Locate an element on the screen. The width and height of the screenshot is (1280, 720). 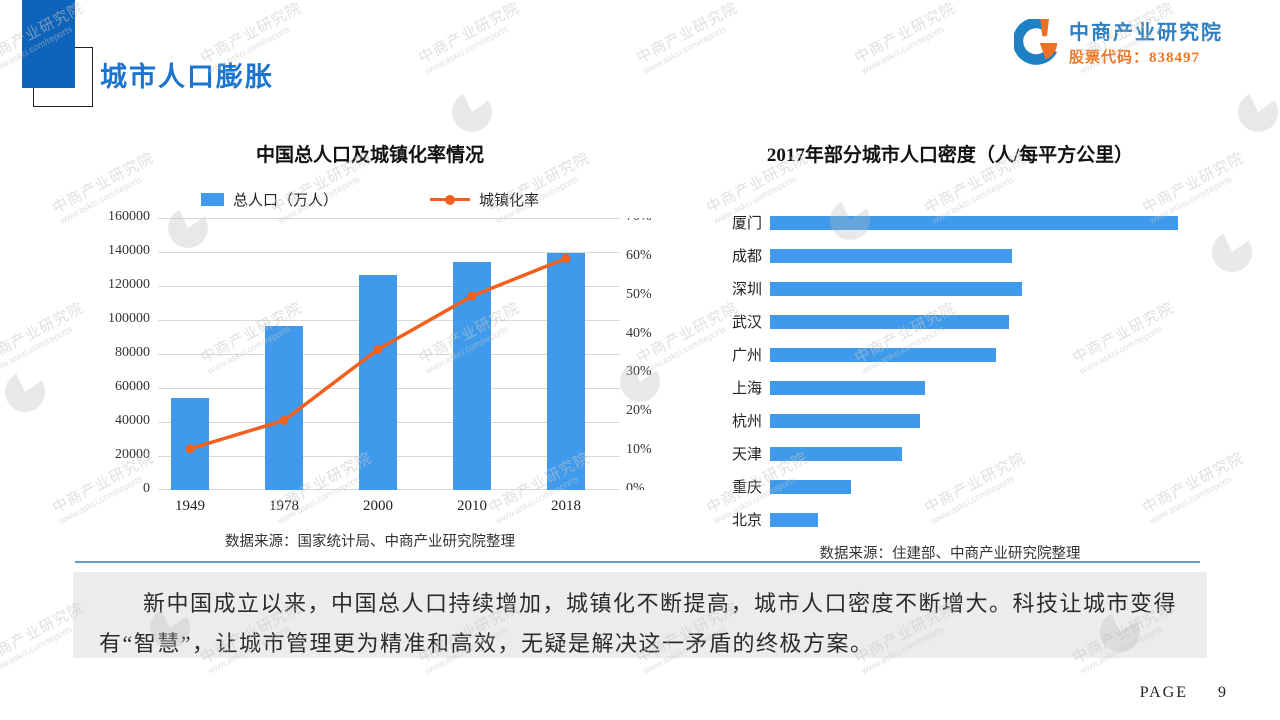
page-title: 城市人口膨胀 is located at coordinates (187, 77).